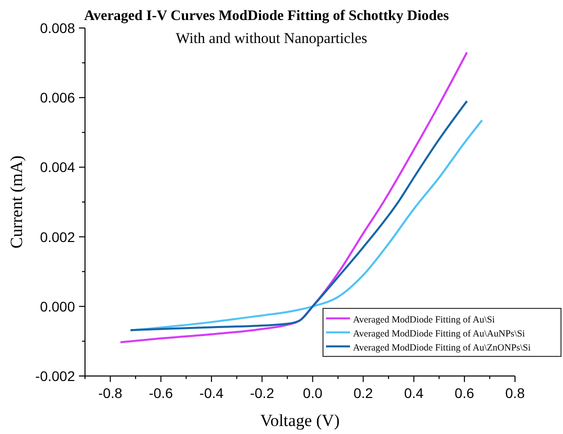 The image size is (563, 434). Describe the element at coordinates (364, 393) in the screenshot. I see `x-tick-label: 0.2` at that location.